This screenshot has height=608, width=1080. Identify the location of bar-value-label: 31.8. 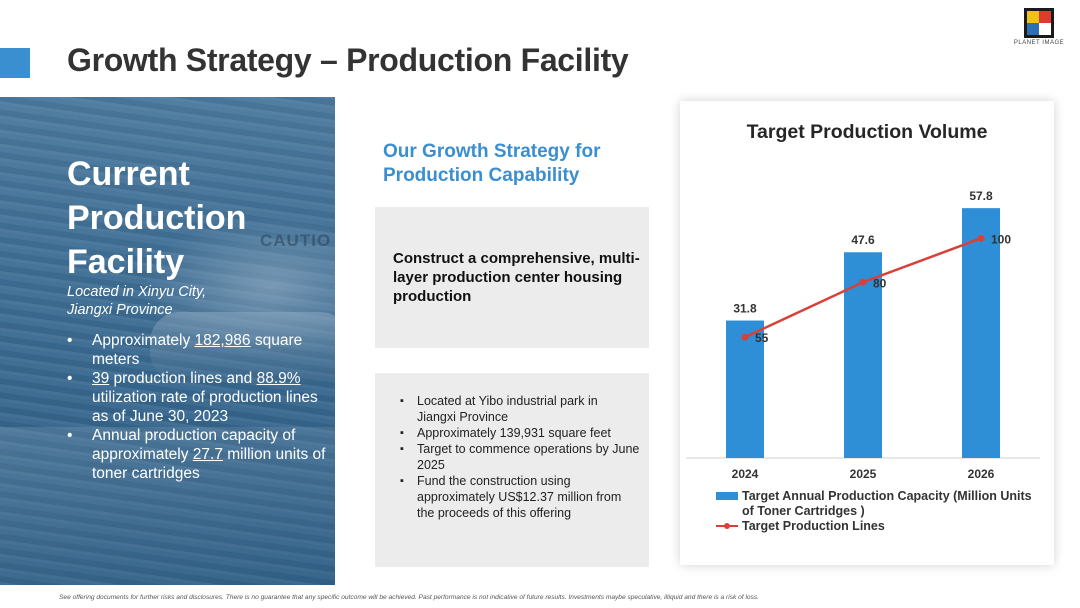
(745, 309).